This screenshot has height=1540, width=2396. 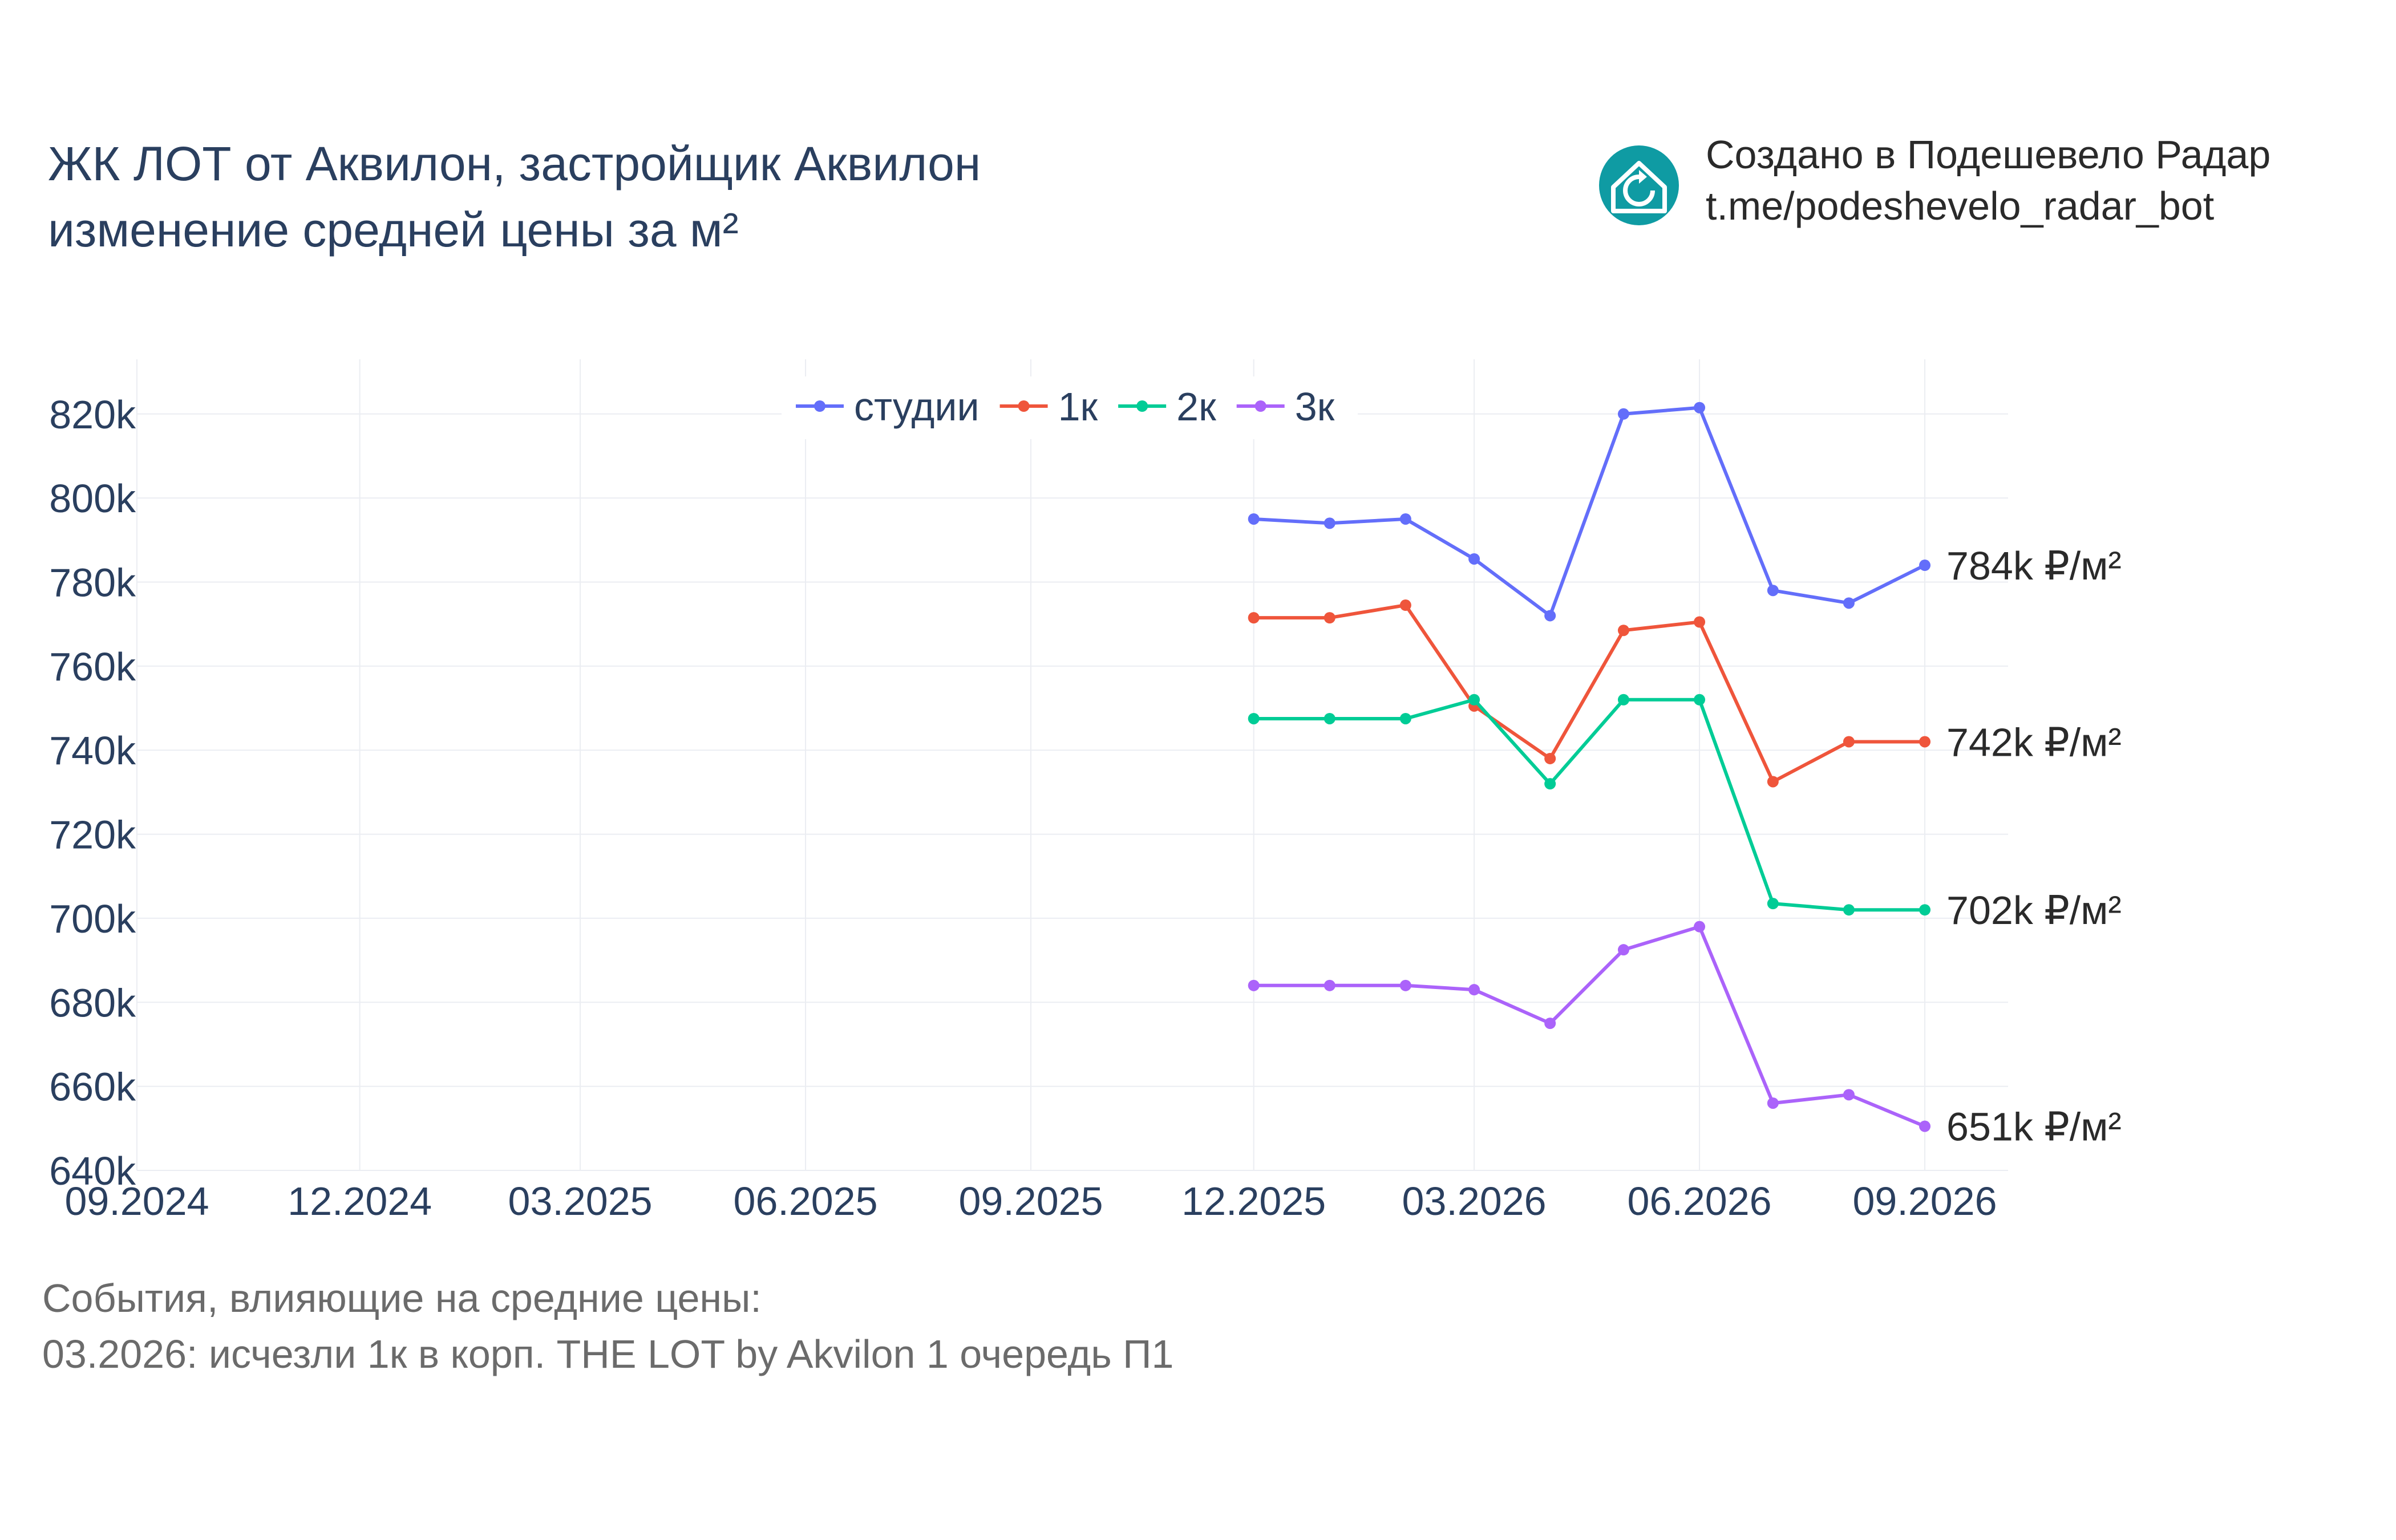 I want to click on y-tick-label: 820k, so click(x=92, y=415).